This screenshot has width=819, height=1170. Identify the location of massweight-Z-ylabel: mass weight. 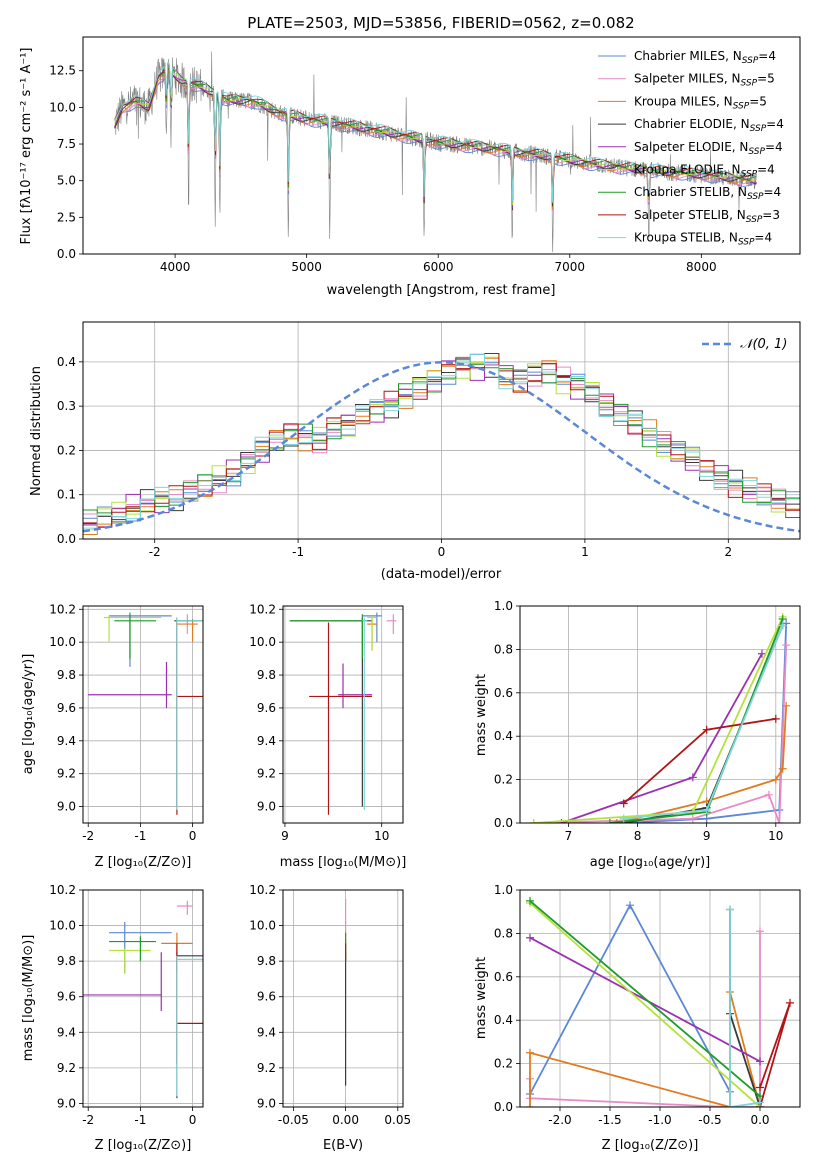
(481, 998).